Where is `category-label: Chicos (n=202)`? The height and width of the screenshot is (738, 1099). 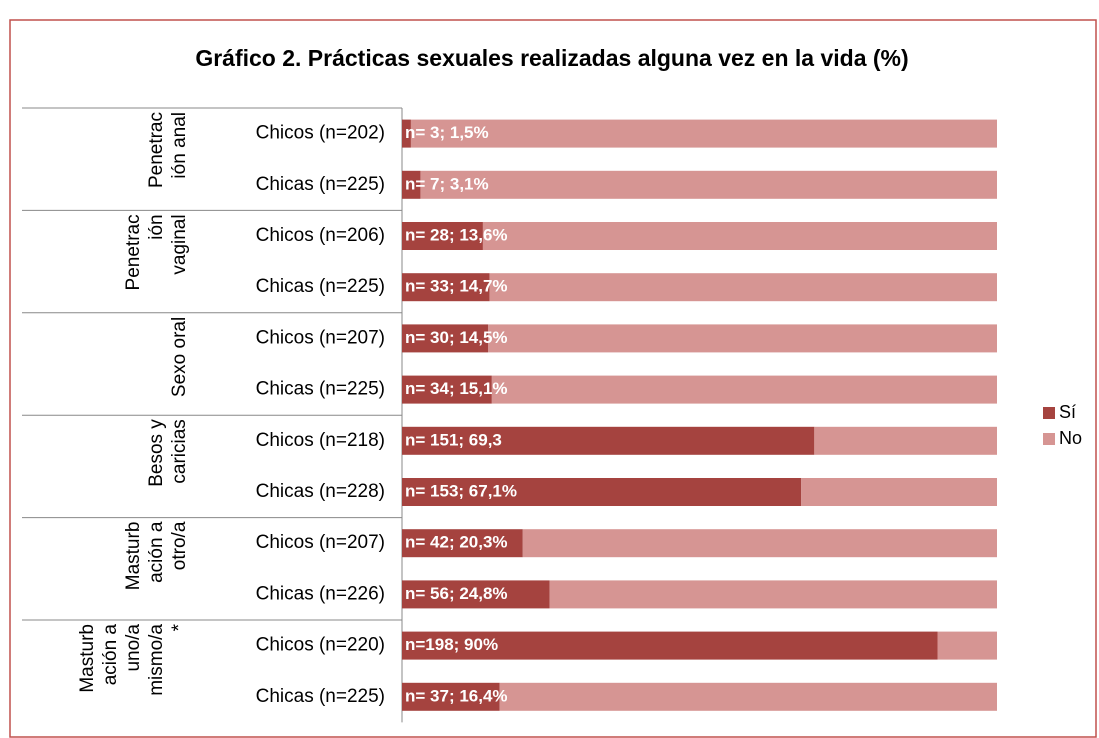
category-label: Chicos (n=202) is located at coordinates (320, 133).